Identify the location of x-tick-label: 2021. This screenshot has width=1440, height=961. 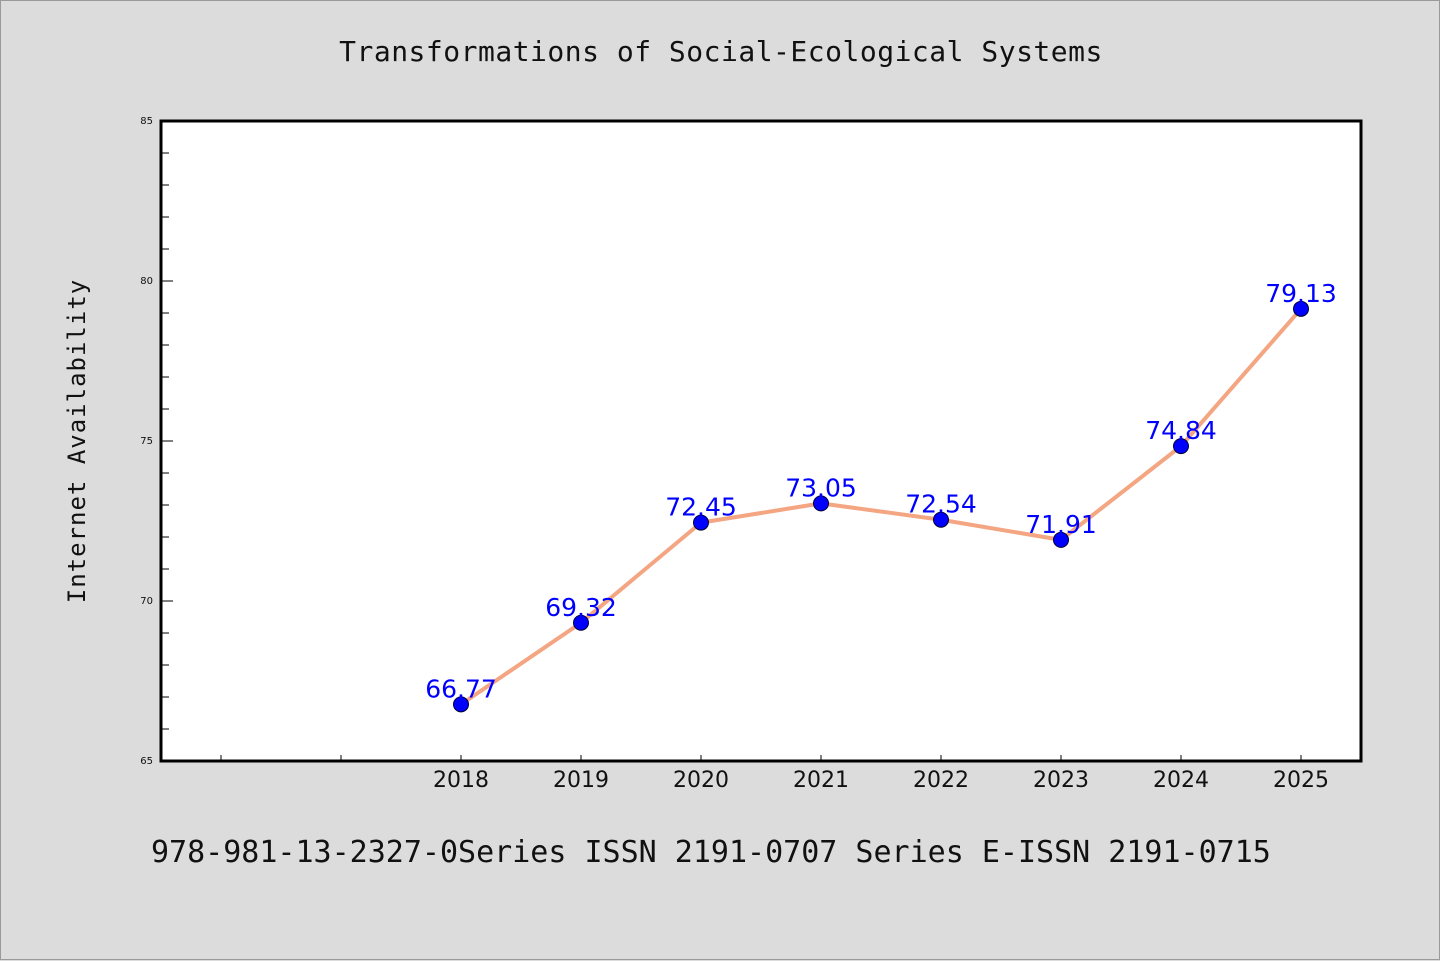
(821, 780).